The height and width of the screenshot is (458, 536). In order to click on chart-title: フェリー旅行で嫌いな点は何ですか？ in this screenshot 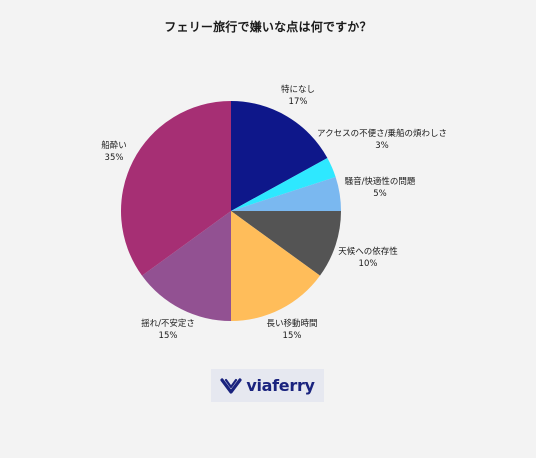, I will do `click(268, 27)`.